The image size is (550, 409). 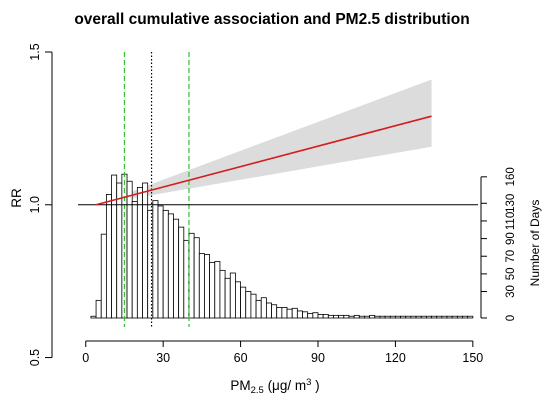 What do you see at coordinates (263, 160) in the screenshot?
I see `exposure-response-line` at bounding box center [263, 160].